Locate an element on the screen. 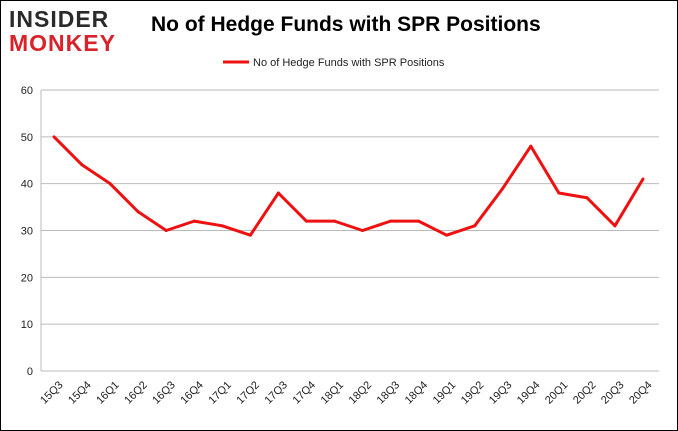  legend-label: No of Hedge Funds with SPR Positions is located at coordinates (349, 63).